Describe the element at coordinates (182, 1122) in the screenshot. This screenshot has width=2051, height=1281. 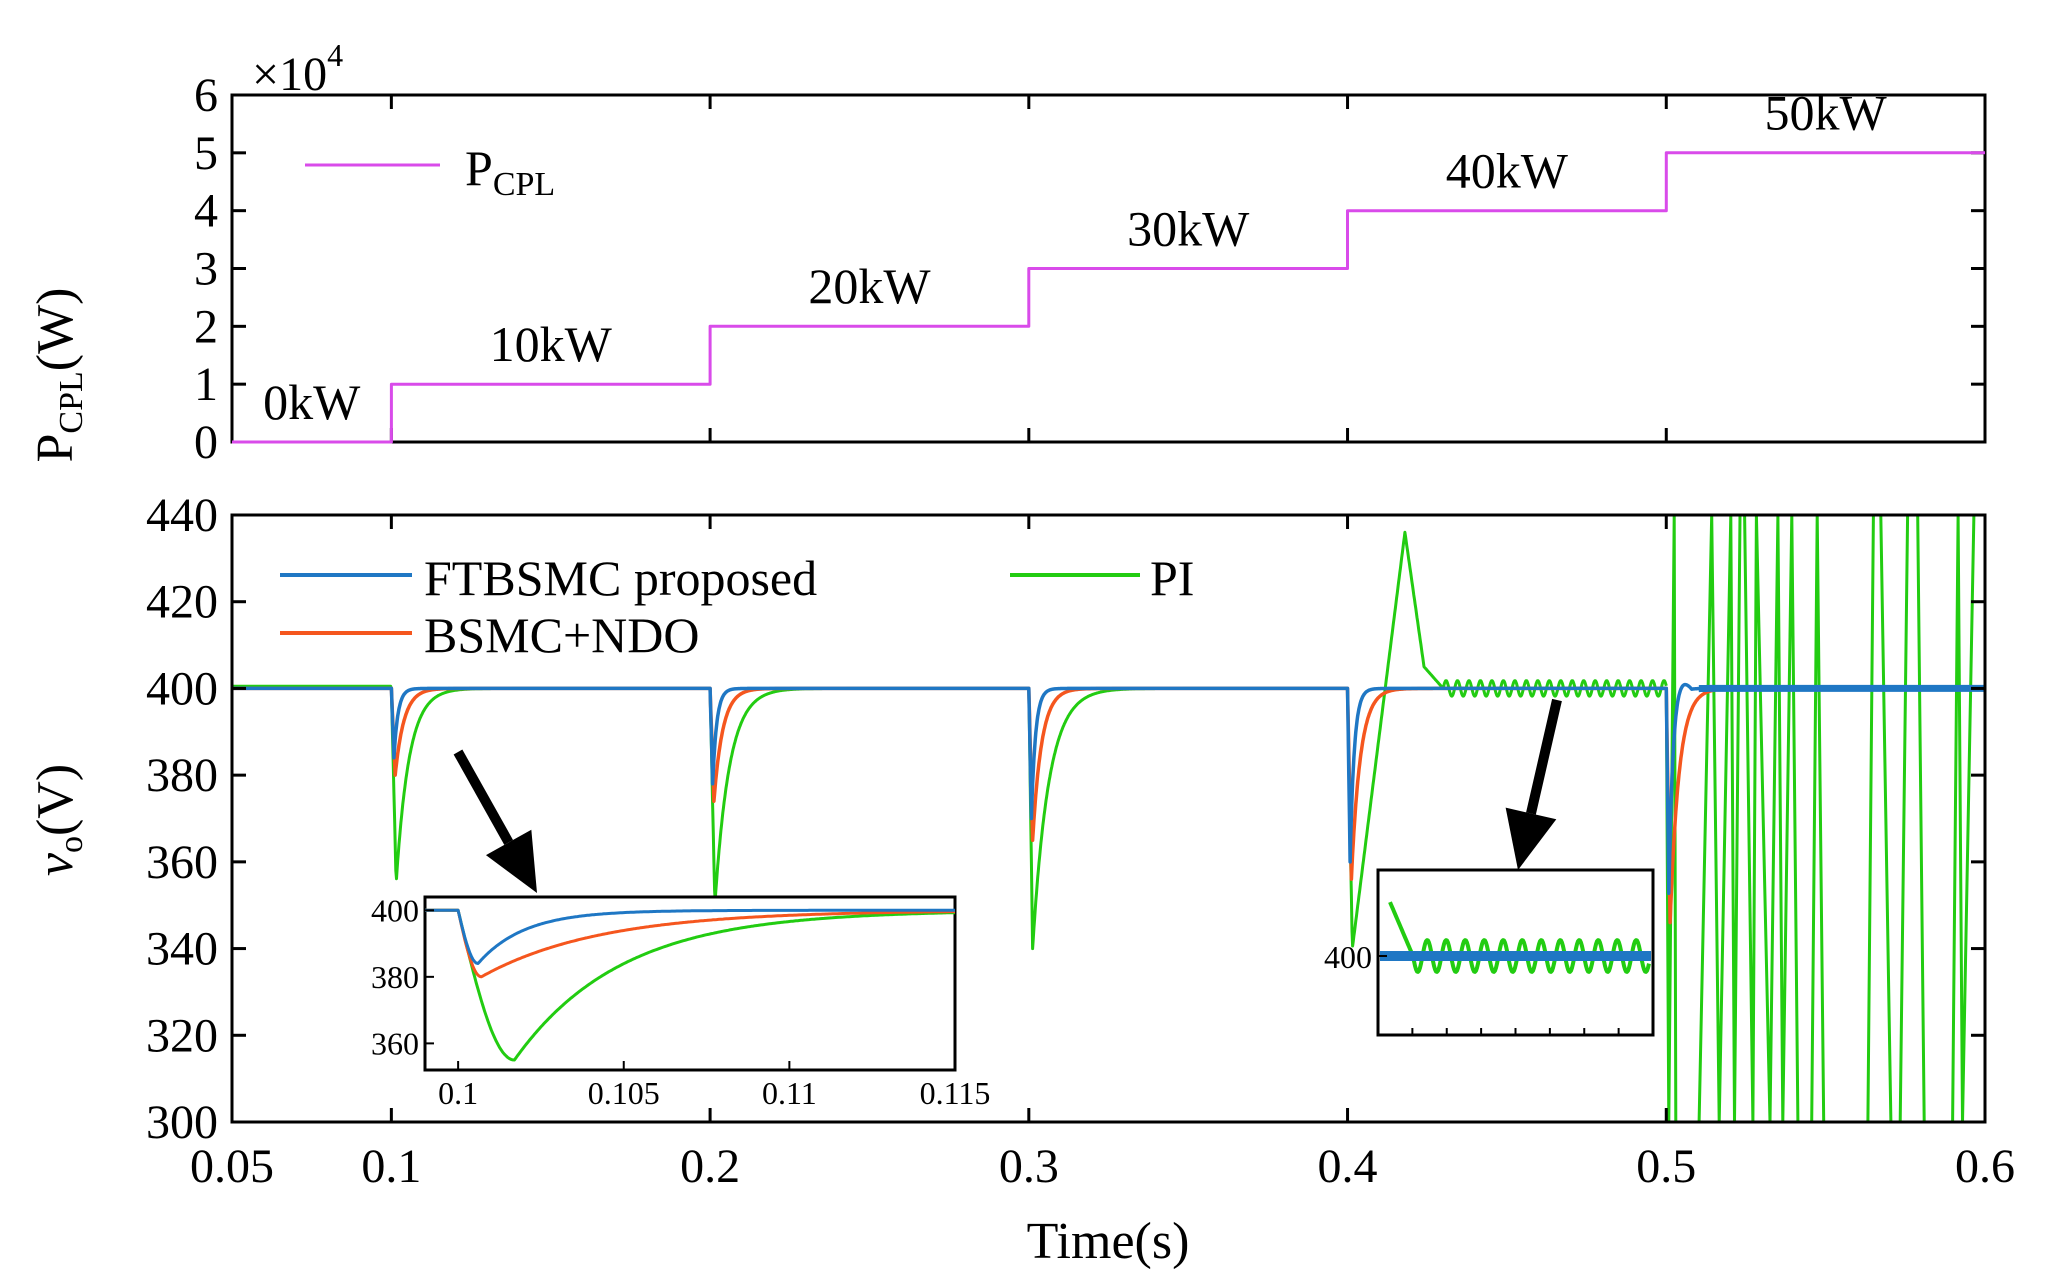
I see `bottom-y-tick-label: 300` at that location.